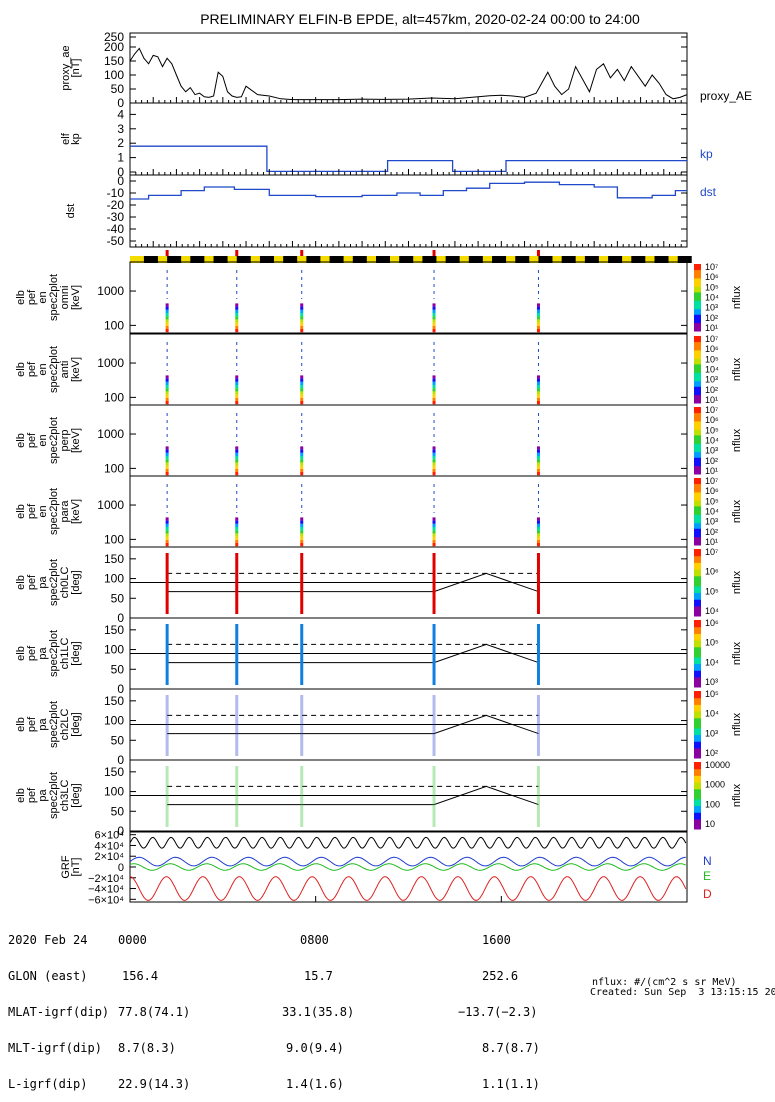  What do you see at coordinates (408, 68) in the screenshot?
I see `ae-frame` at bounding box center [408, 68].